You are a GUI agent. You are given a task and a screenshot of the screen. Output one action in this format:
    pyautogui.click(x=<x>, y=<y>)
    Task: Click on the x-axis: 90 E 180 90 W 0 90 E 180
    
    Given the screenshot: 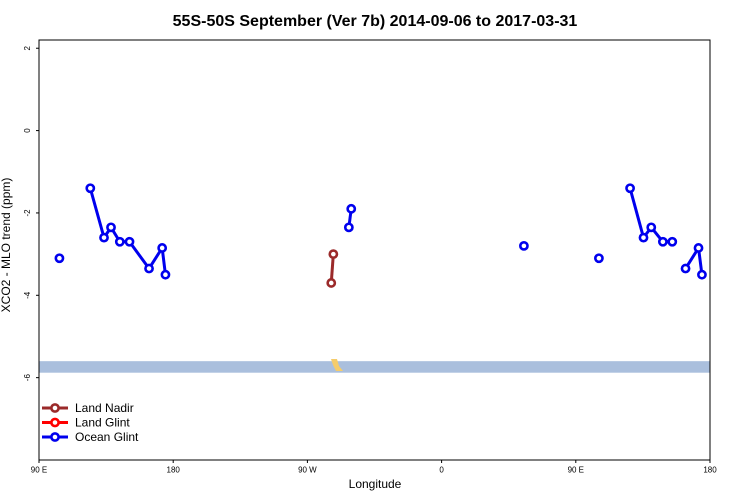 What is the action you would take?
    pyautogui.click(x=374, y=467)
    